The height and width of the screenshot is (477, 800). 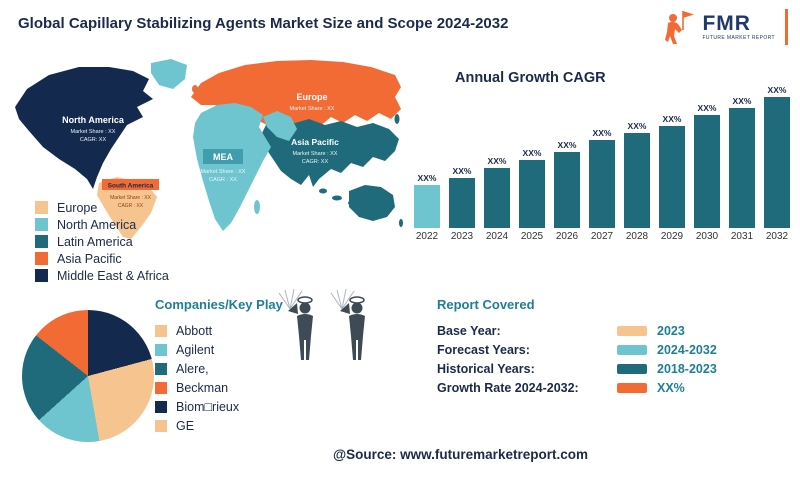 I want to click on legend-item-north-america: North America, so click(x=102, y=225).